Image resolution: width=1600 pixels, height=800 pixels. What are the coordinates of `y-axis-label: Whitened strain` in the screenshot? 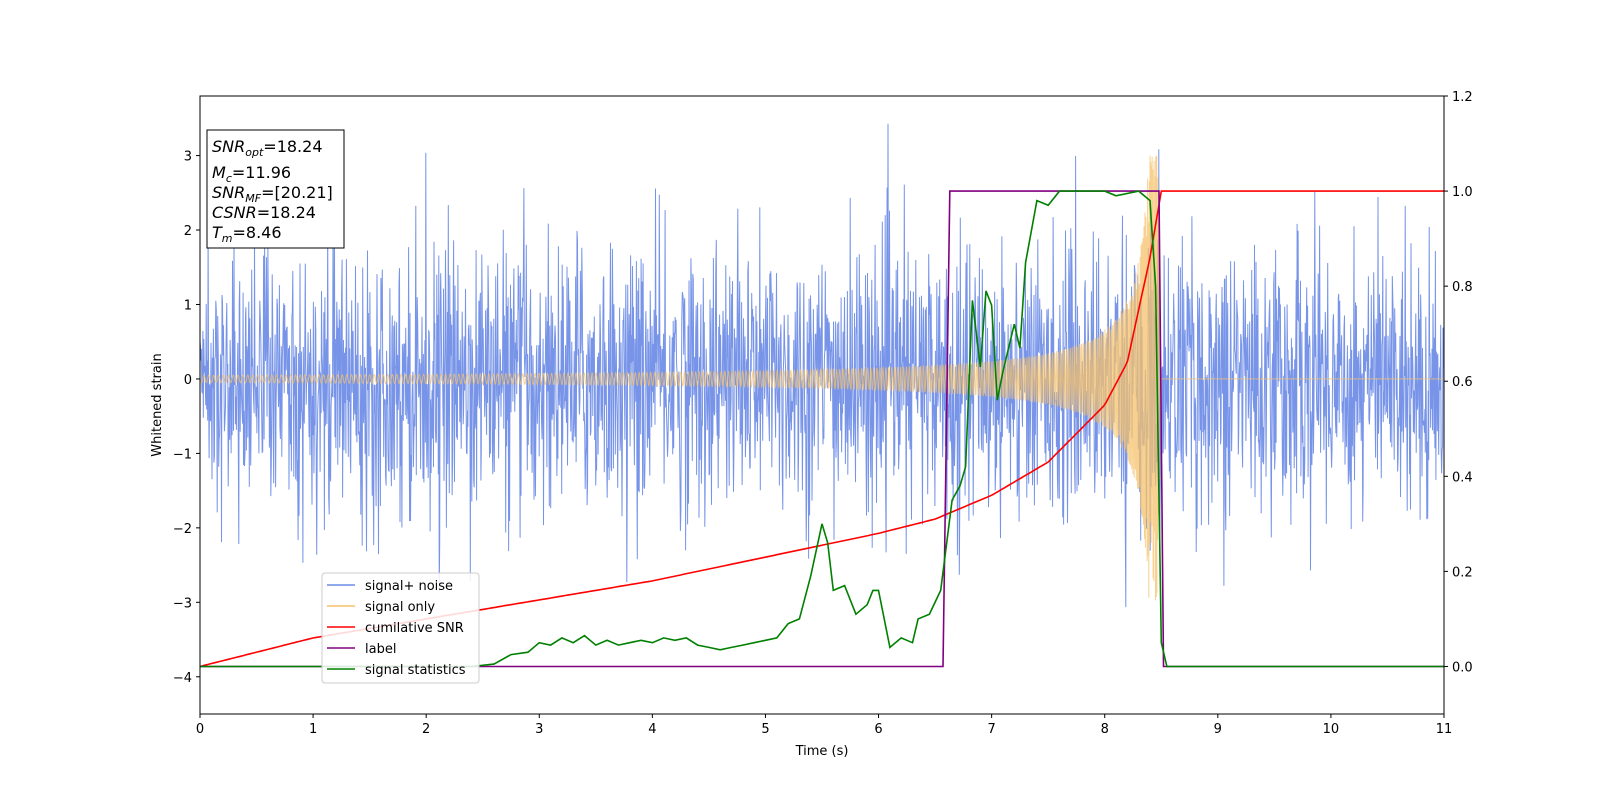 It's located at (157, 404).